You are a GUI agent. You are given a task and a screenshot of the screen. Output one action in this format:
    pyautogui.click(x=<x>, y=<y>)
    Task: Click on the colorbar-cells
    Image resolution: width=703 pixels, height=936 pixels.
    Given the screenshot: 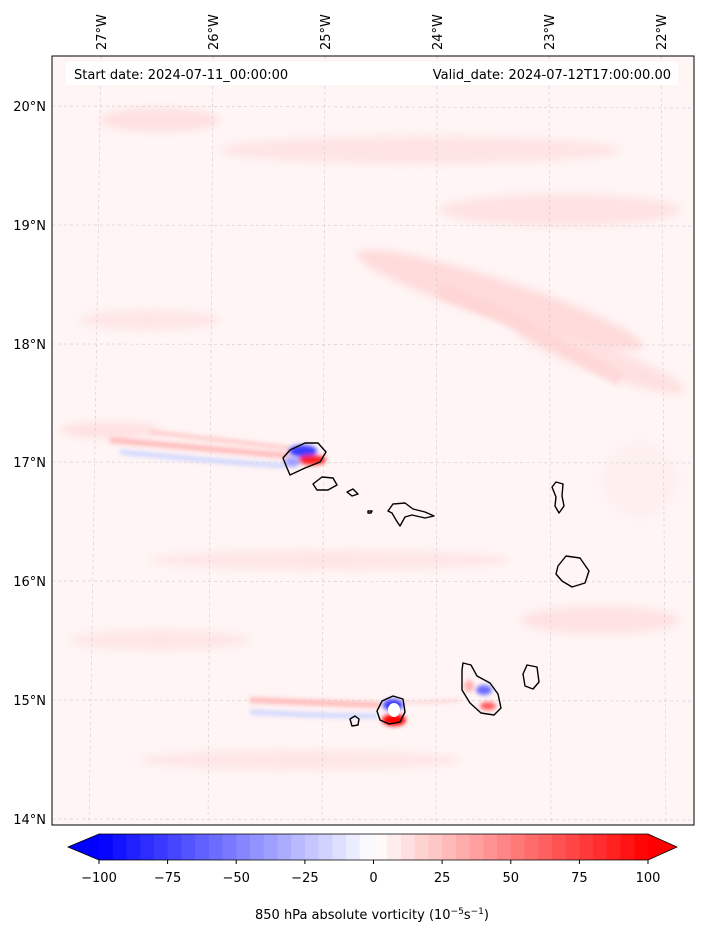 What is the action you would take?
    pyautogui.click(x=374, y=847)
    